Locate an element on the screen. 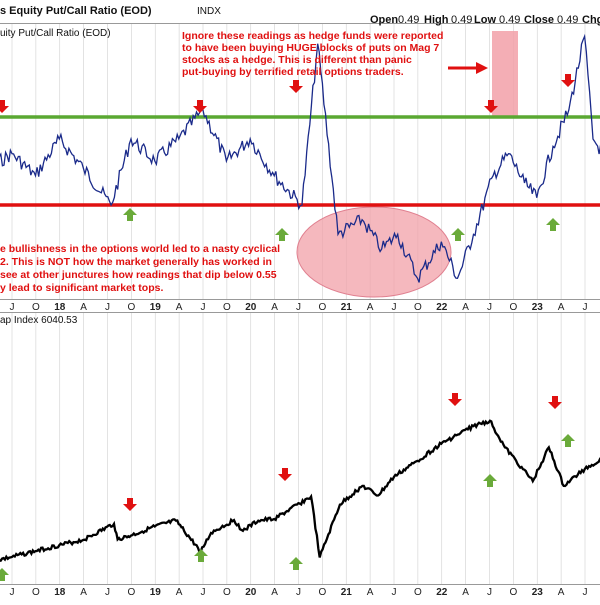 Image resolution: width=600 pixels, height=605 pixels. high-value: 0.49 is located at coordinates (461, 20).